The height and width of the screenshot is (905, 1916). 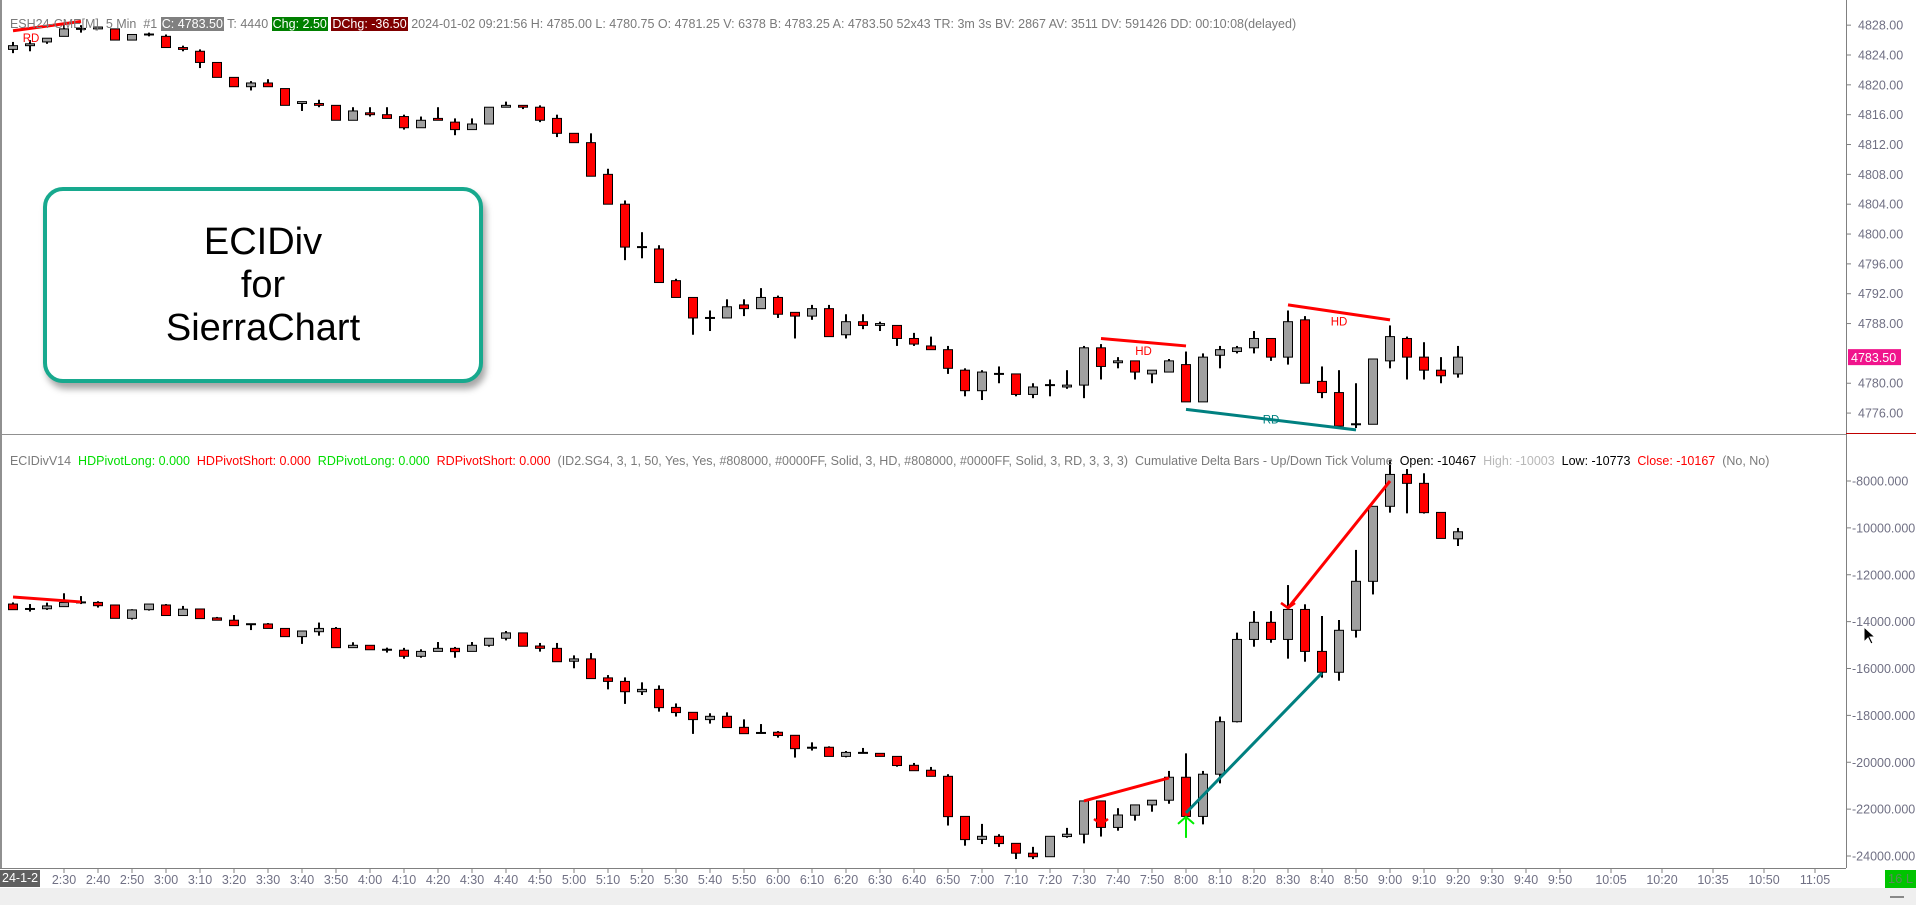 I want to click on status-badge: 16 L, so click(x=1900, y=879).